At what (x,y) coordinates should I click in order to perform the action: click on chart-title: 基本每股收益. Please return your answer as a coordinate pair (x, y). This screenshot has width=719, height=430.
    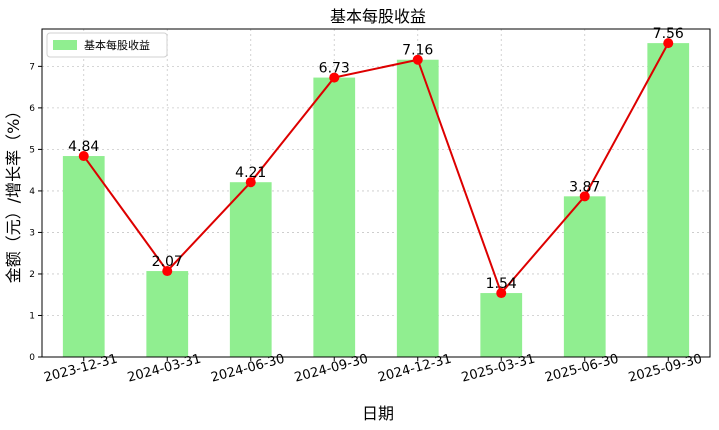
    Looking at the image, I should click on (378, 16).